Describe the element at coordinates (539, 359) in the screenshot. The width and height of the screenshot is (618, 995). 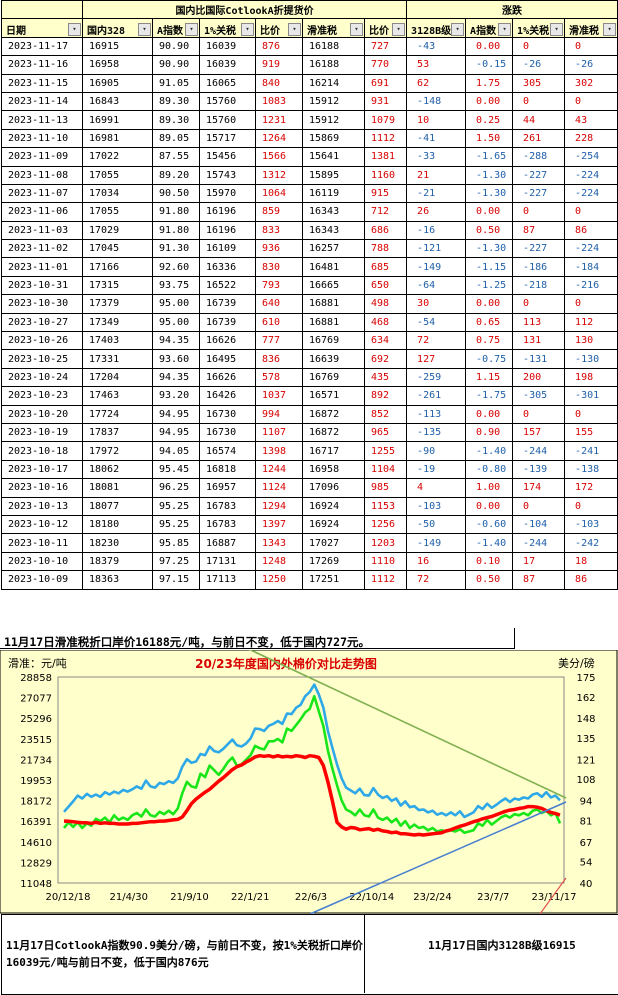
I see `table-cell: -131` at that location.